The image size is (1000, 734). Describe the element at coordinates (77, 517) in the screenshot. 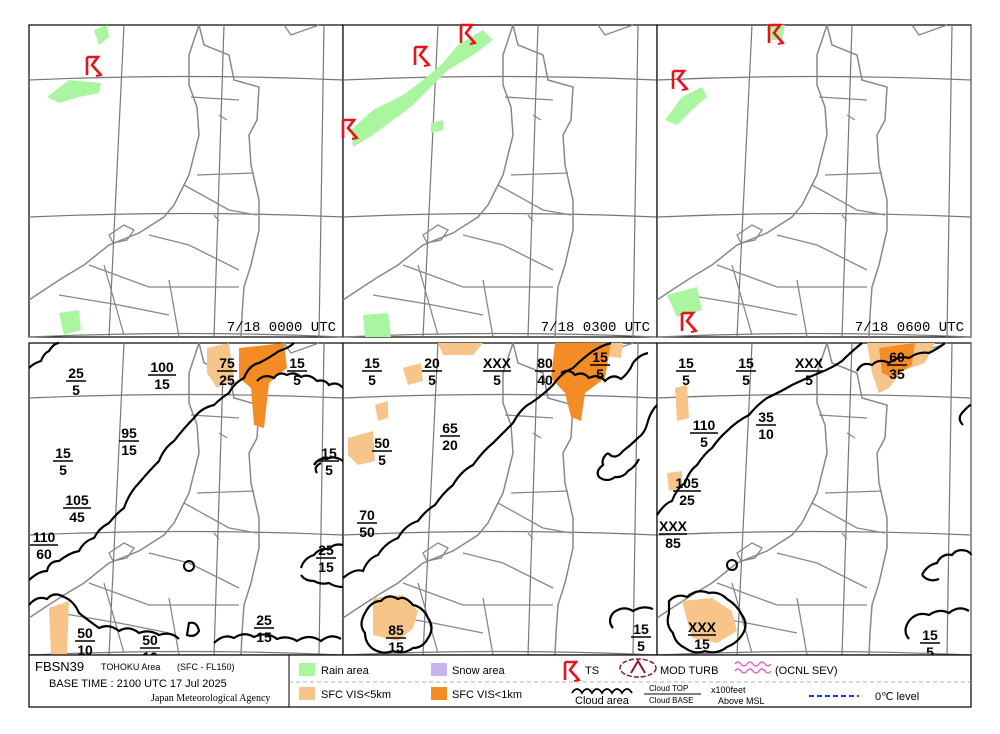

I see `cloud-base-value: 45` at that location.